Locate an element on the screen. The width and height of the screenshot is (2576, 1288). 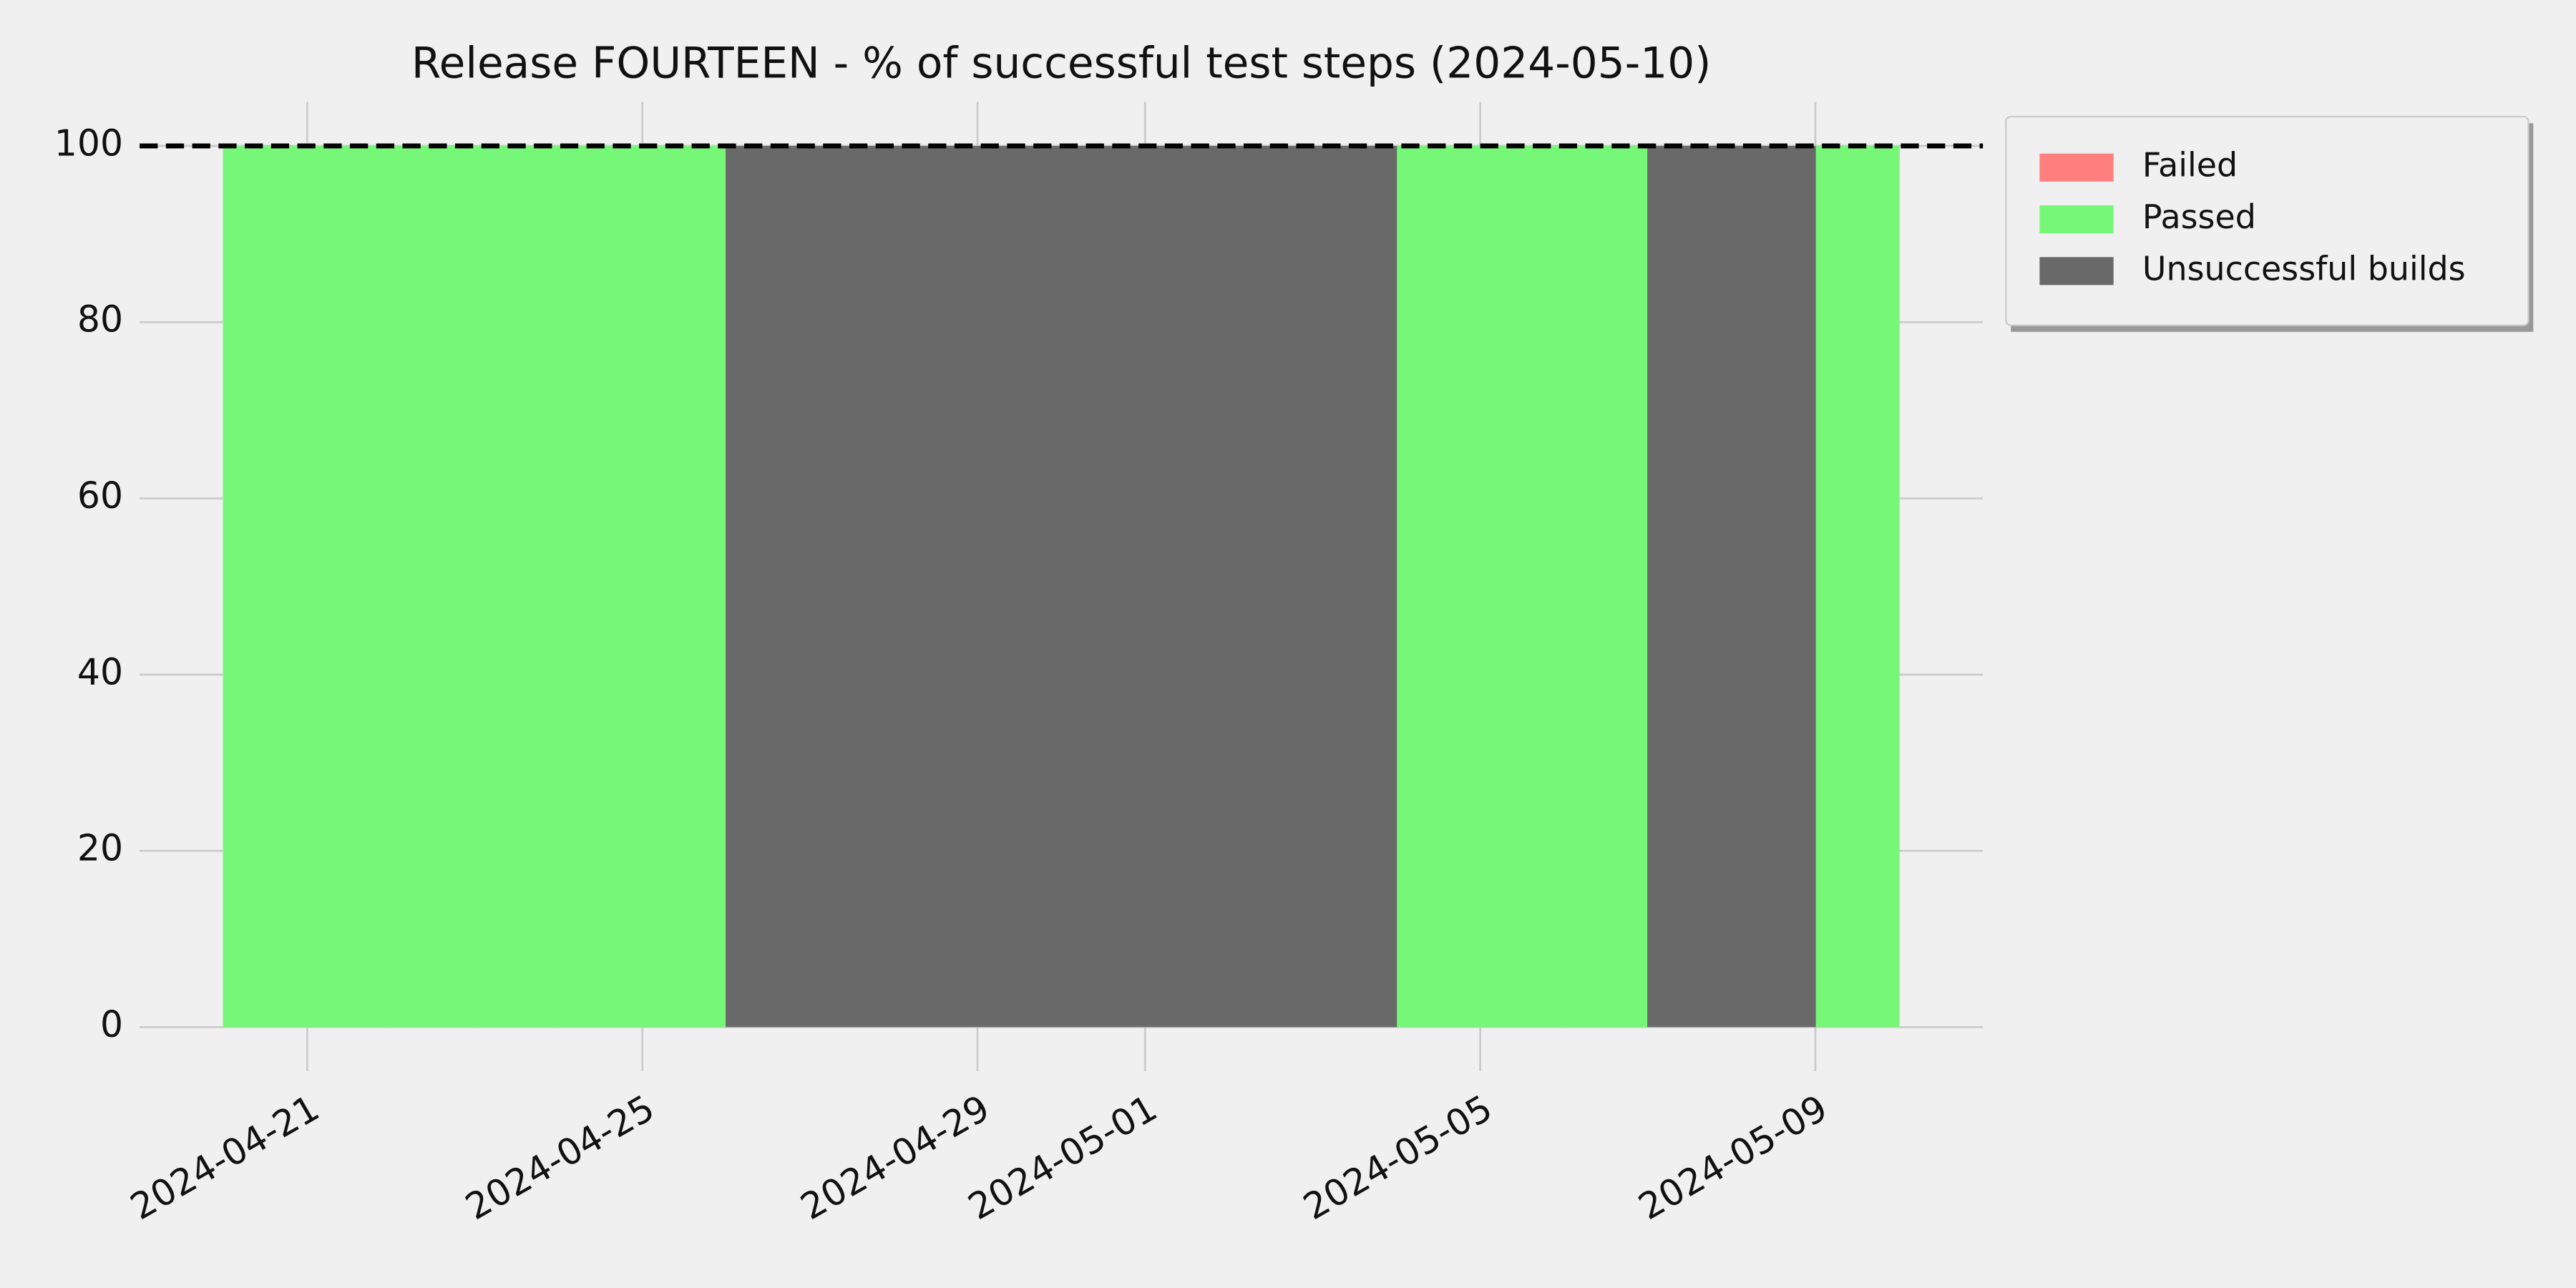
legend-label: Passed is located at coordinates (2199, 217).